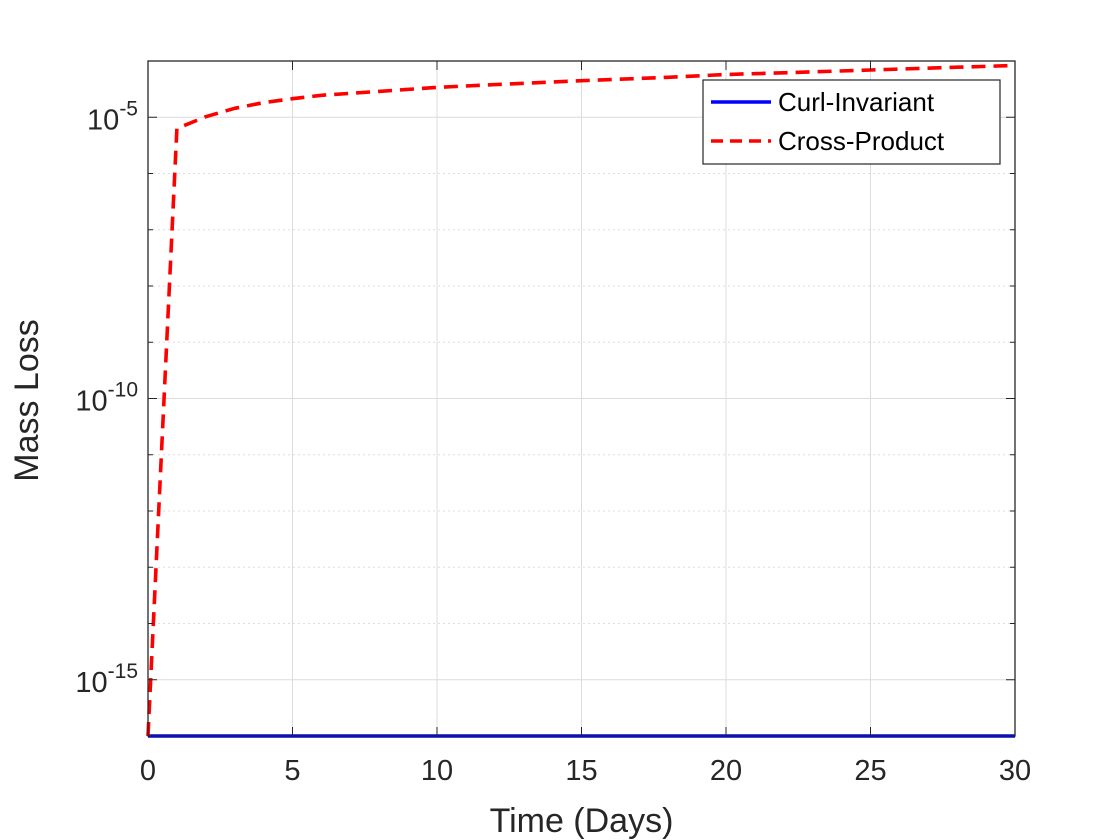  Describe the element at coordinates (856, 102) in the screenshot. I see `legend-label-curl-invariant: Curl-Invariant` at that location.